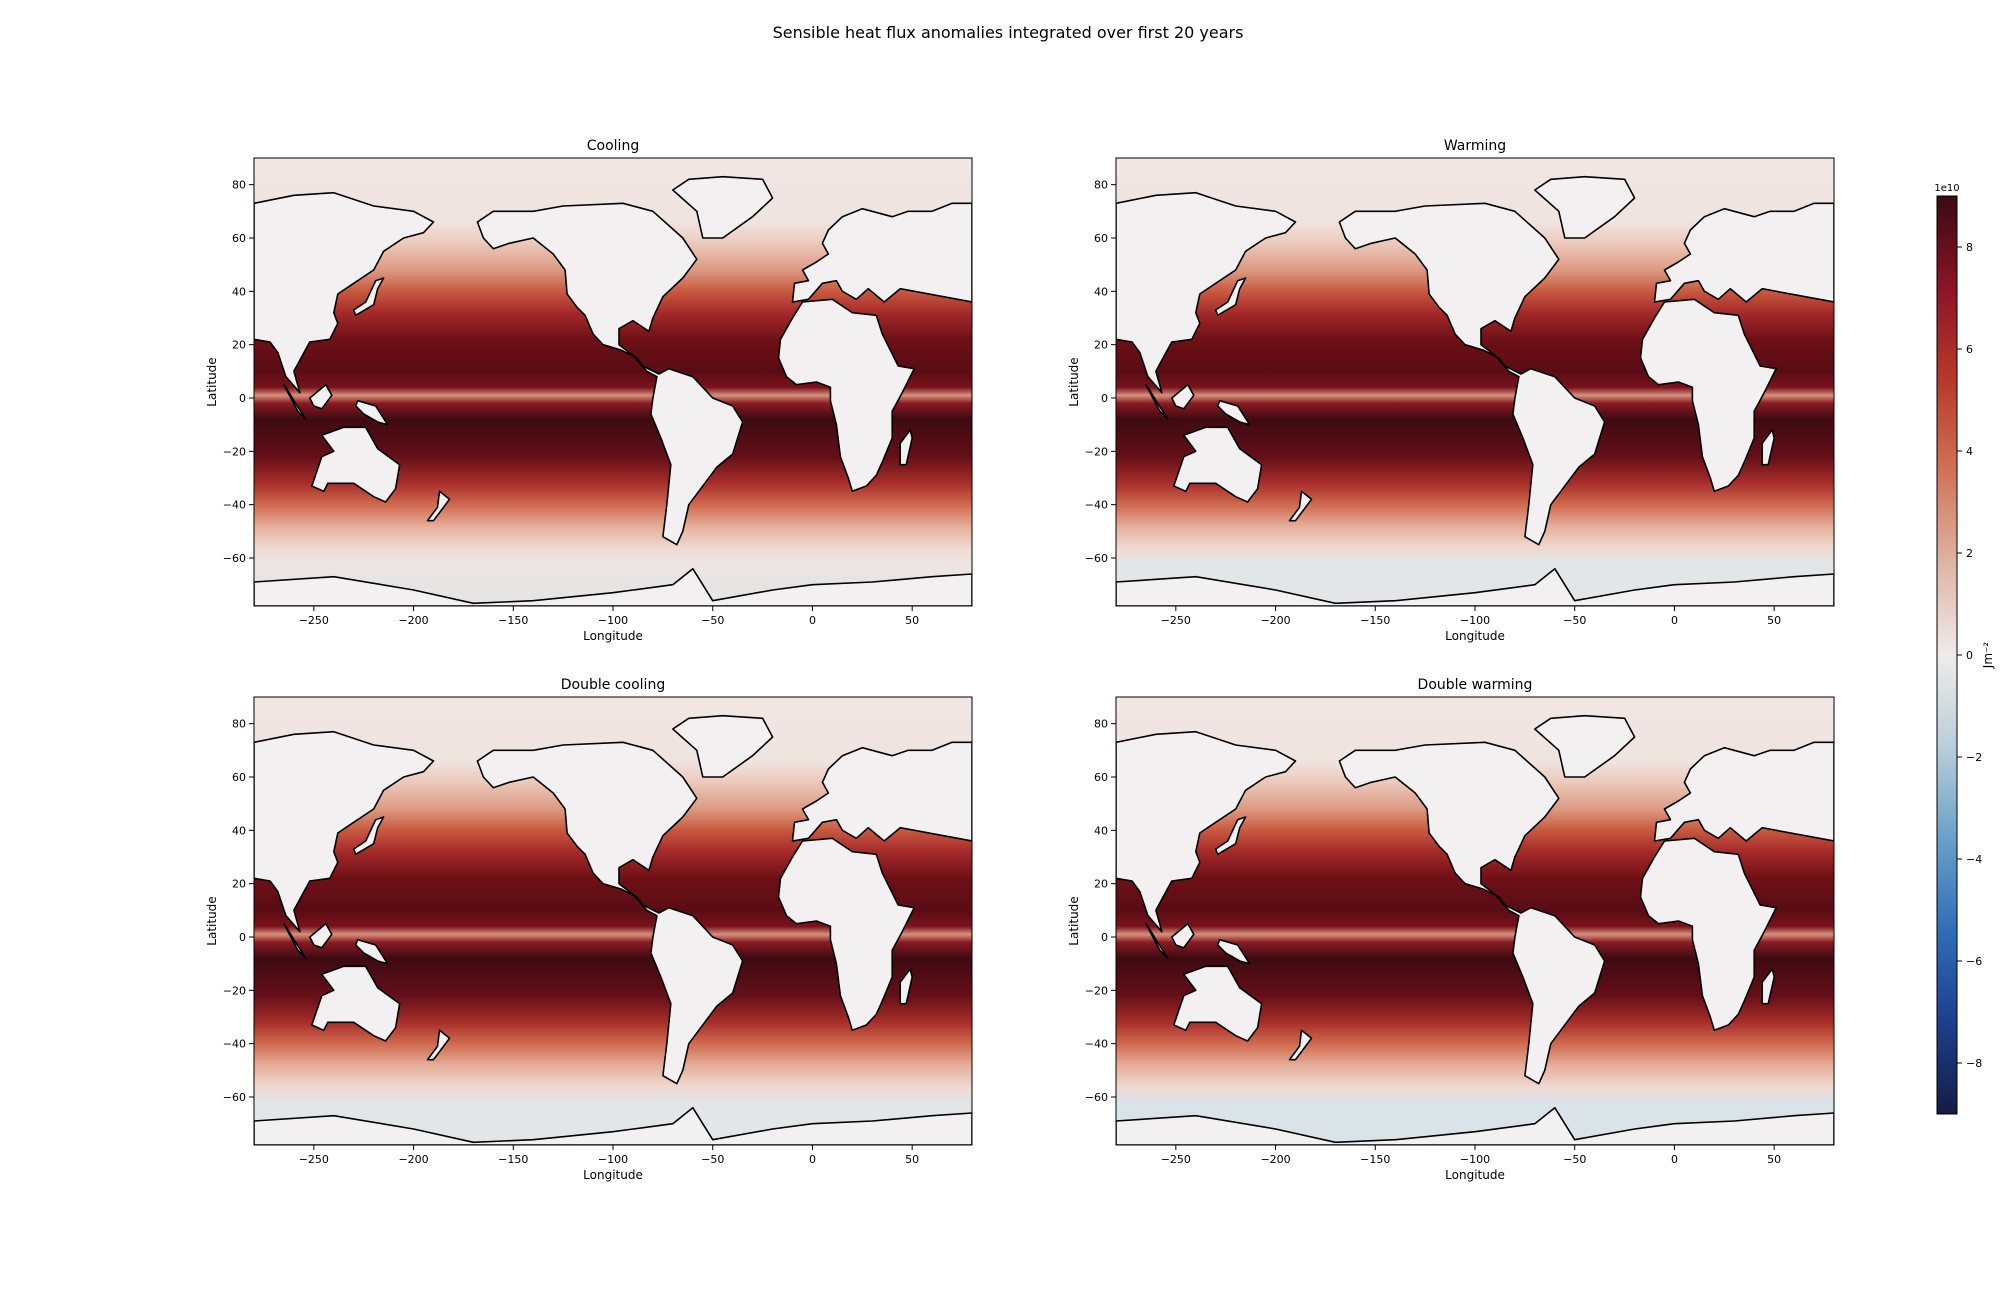  I want to click on colorbar-tick-label: 6, so click(1969, 349).